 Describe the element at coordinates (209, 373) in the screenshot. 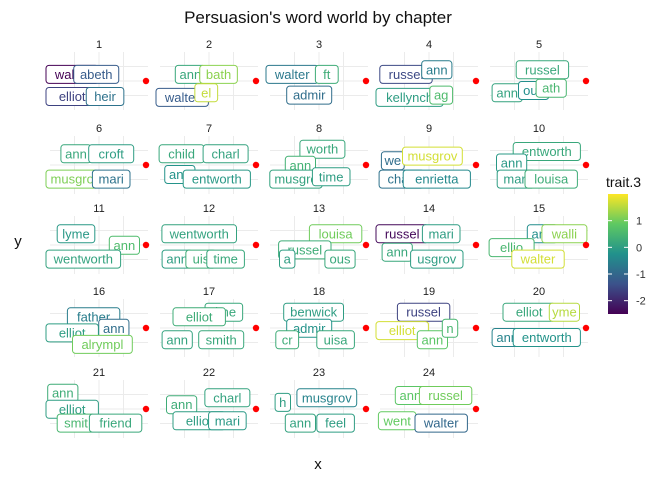

I see `facet-strip-label: 22` at that location.